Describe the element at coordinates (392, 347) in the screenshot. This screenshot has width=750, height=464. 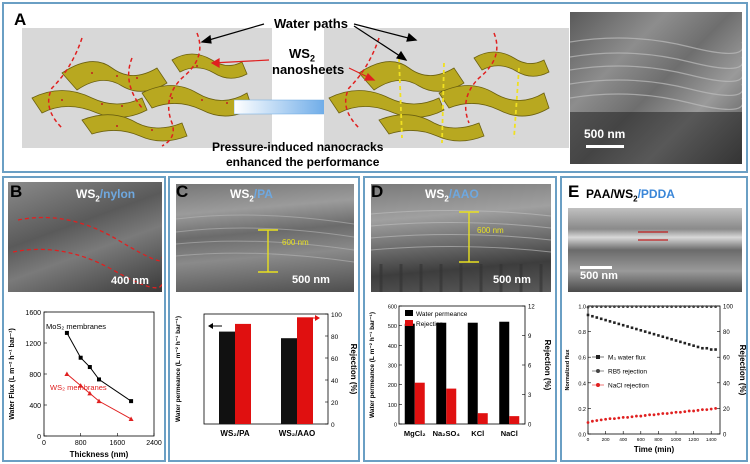
I see `chart-d-ytick-left-label: 400` at that location.